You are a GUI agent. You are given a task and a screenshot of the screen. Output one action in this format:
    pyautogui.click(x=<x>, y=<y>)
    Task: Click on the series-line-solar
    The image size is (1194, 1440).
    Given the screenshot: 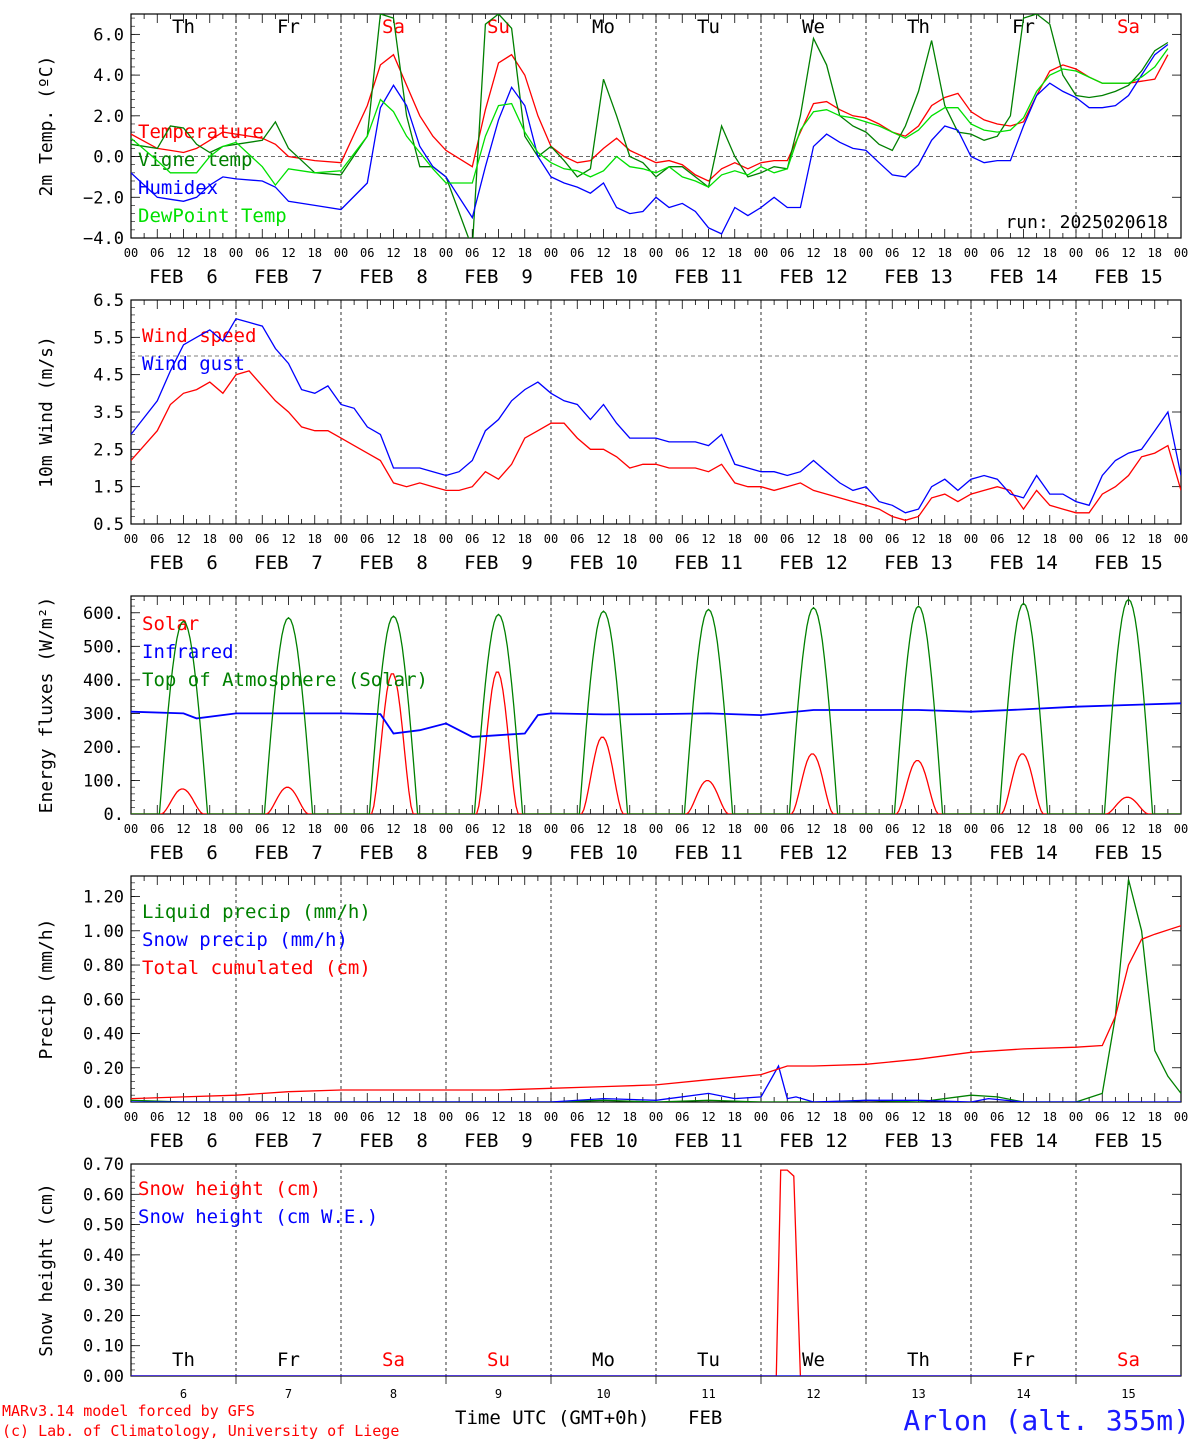 What is the action you would take?
    pyautogui.click(x=656, y=742)
    